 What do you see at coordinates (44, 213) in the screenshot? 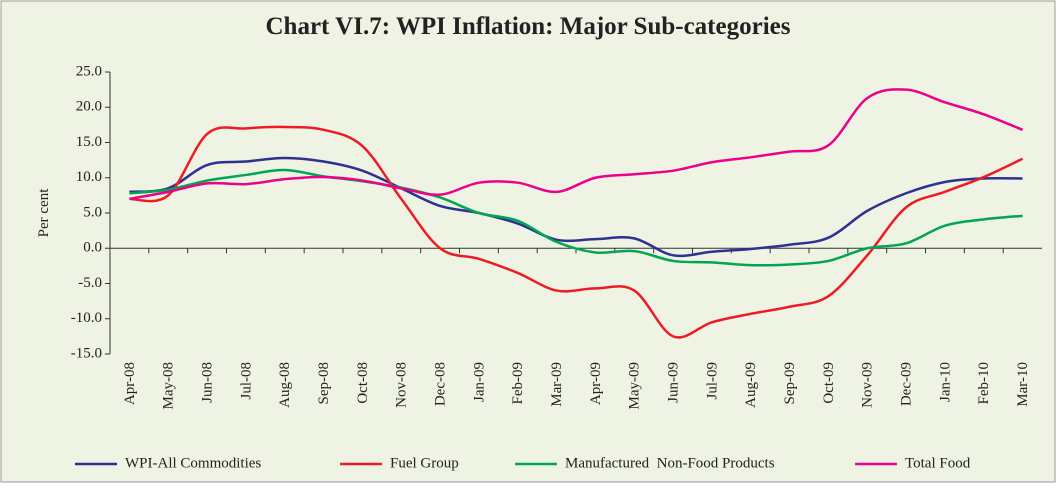
I see `y-axis-label: Per cent` at bounding box center [44, 213].